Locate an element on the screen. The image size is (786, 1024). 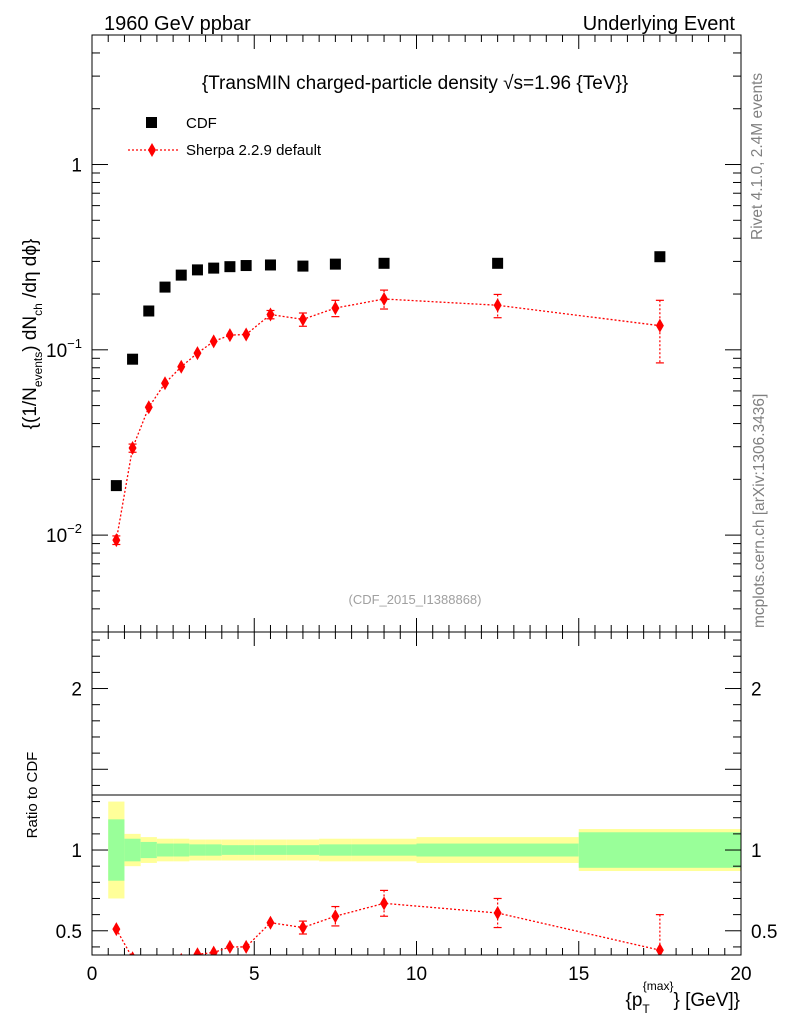
ratio-y-tick-label-left: 0.5 is located at coordinates (69, 932).